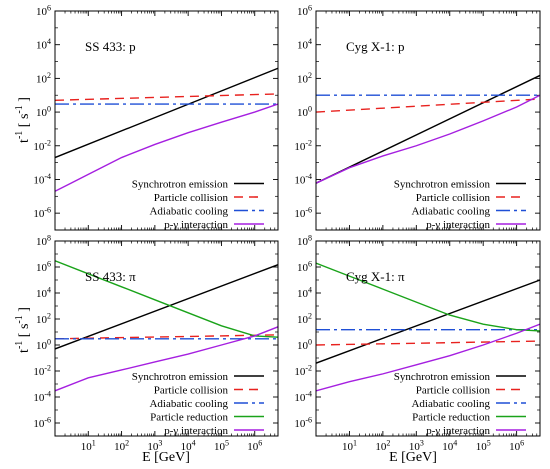 This screenshot has height=469, width=550. I want to click on y-axis-label-bottom: t-1 [ s-1 ], so click(23, 330).